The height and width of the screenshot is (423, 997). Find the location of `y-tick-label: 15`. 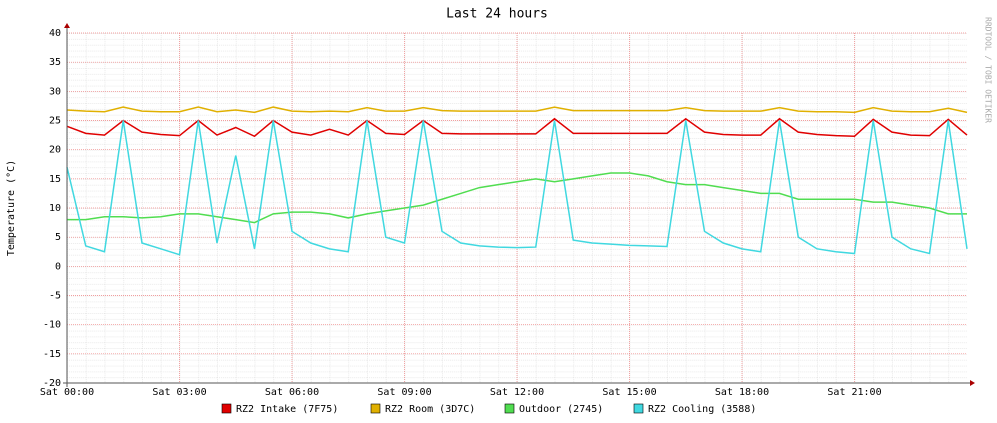

y-tick-label: 15 is located at coordinates (55, 179).